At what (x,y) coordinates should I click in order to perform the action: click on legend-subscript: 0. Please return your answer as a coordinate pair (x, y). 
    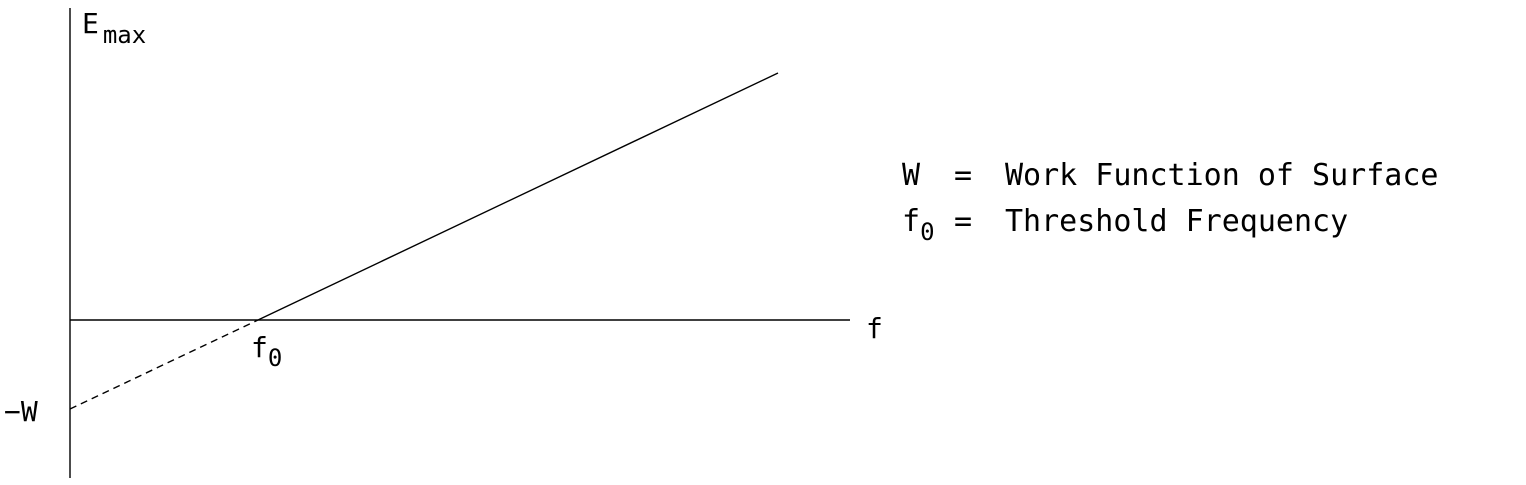
    Looking at the image, I should click on (927, 232).